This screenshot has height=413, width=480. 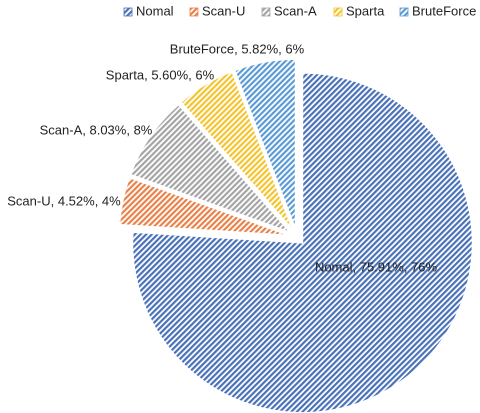 I want to click on legend-swatch-nomal, so click(x=128, y=12).